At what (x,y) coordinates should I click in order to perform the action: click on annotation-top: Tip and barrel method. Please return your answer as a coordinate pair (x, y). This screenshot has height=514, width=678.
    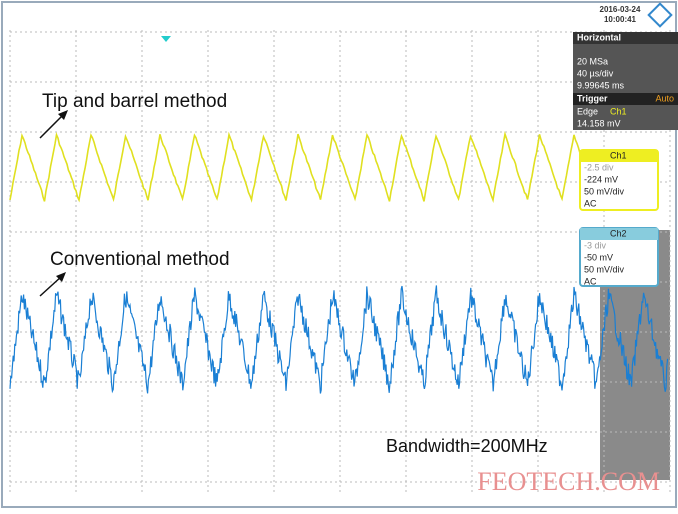
    Looking at the image, I should click on (134, 101).